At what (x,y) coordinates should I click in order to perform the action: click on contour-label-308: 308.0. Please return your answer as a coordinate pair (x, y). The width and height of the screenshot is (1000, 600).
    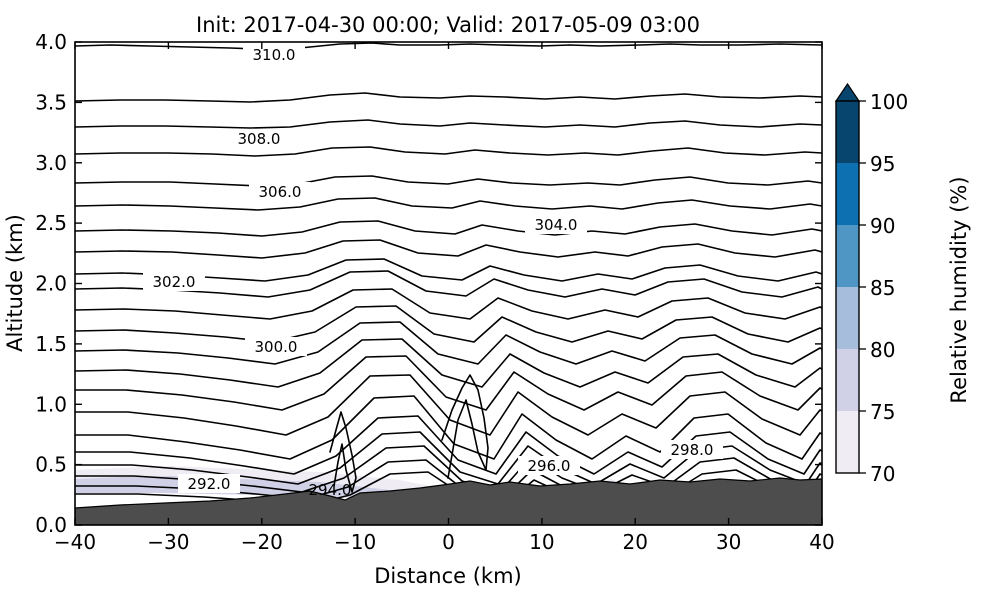
    Looking at the image, I should click on (259, 138).